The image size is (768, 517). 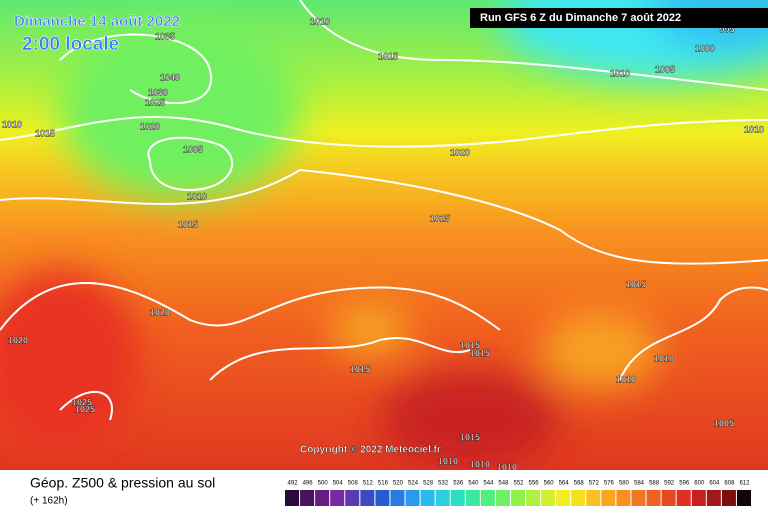 What do you see at coordinates (564, 484) in the screenshot?
I see `scale-label: 564` at bounding box center [564, 484].